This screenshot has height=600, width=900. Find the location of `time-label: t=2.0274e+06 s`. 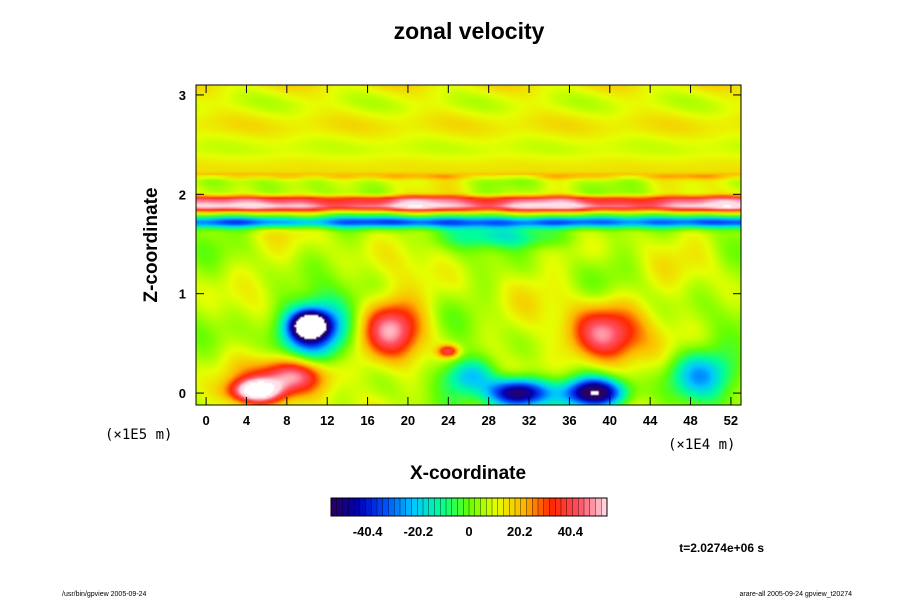

time-label: t=2.0274e+06 s is located at coordinates (721, 548).